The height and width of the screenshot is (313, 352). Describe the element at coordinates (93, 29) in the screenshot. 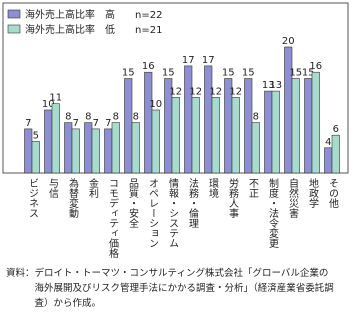

I see `legend-label: 海外売上高比率 低 n=21` at that location.